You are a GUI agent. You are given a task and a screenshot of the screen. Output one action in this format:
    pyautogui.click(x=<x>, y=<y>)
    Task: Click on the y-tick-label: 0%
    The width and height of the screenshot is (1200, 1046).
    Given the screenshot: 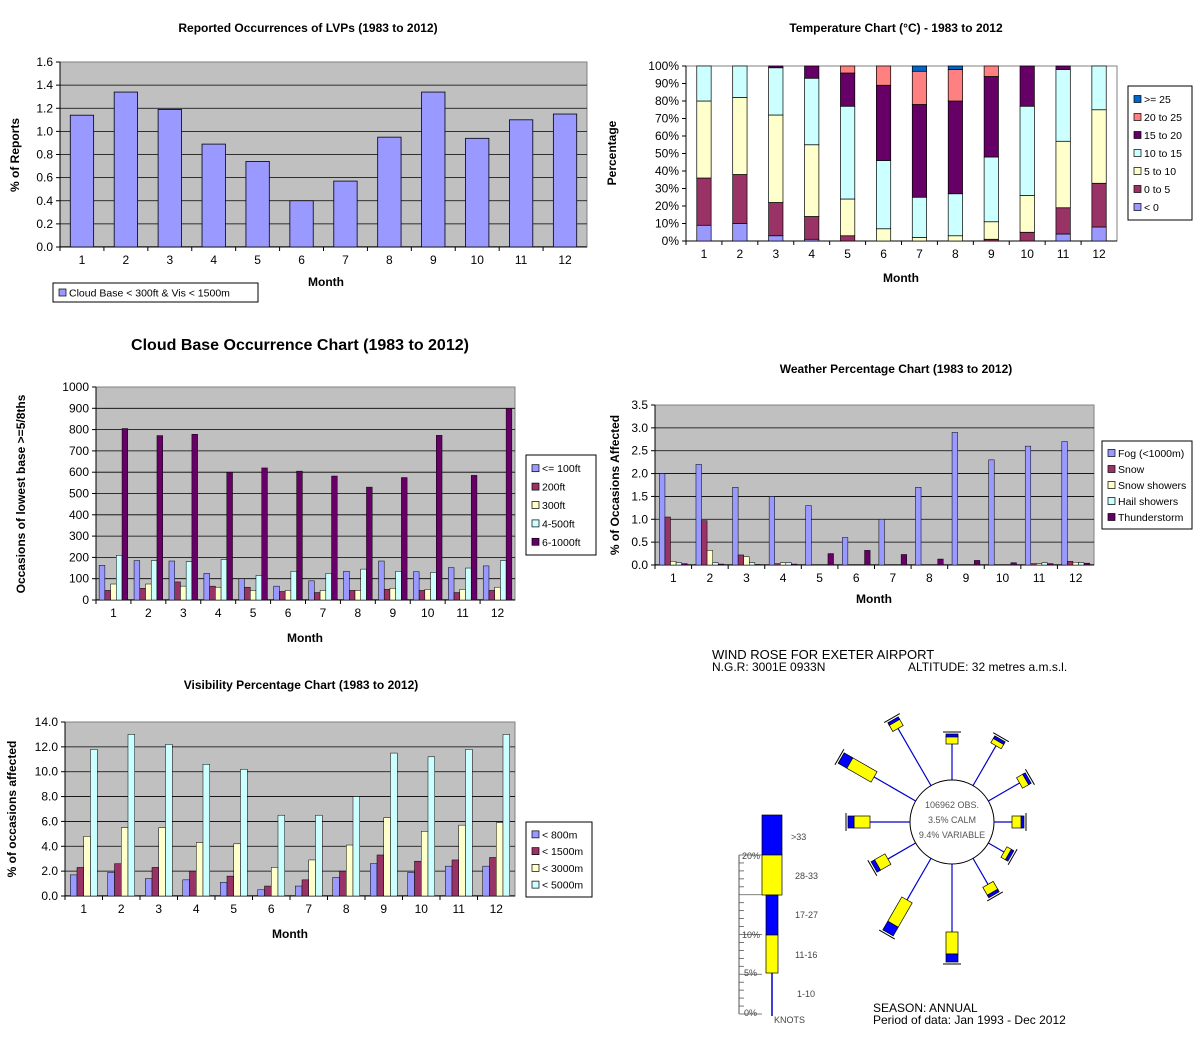 What is the action you would take?
    pyautogui.click(x=671, y=241)
    